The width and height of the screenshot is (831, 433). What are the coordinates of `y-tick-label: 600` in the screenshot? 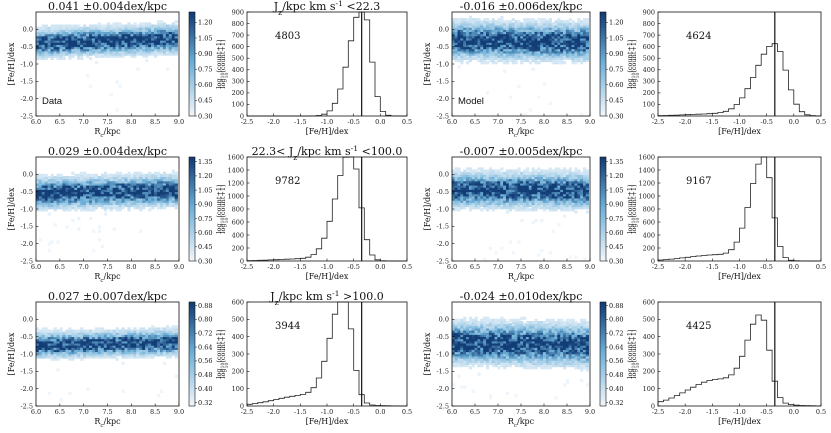 It's located at (238, 47).